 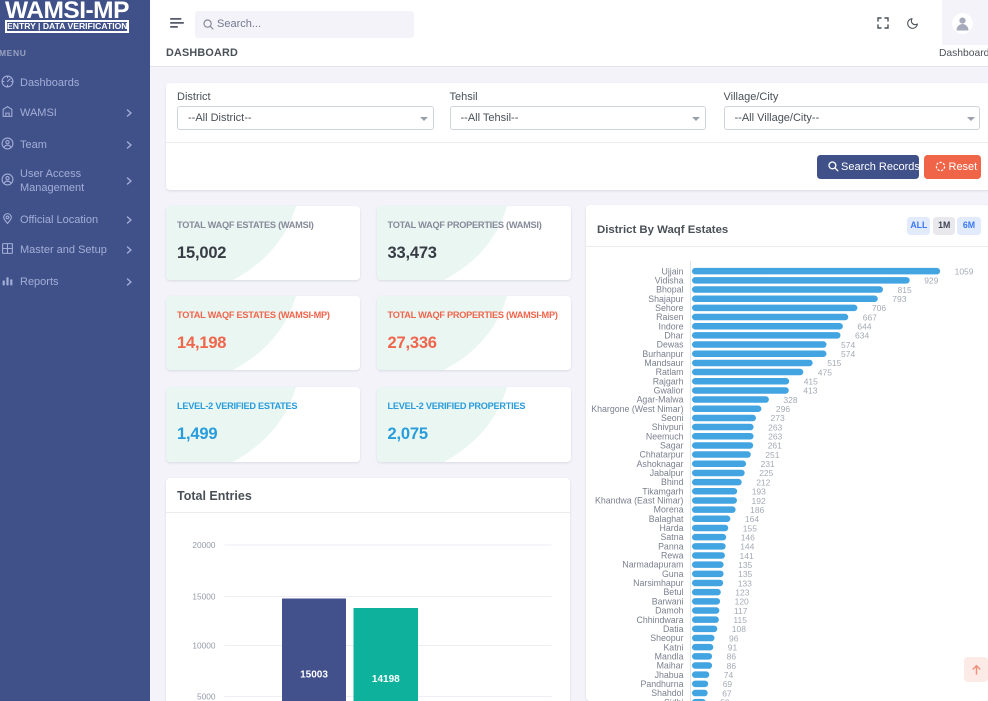 I want to click on svg-text: Bhind, so click(x=672, y=482).